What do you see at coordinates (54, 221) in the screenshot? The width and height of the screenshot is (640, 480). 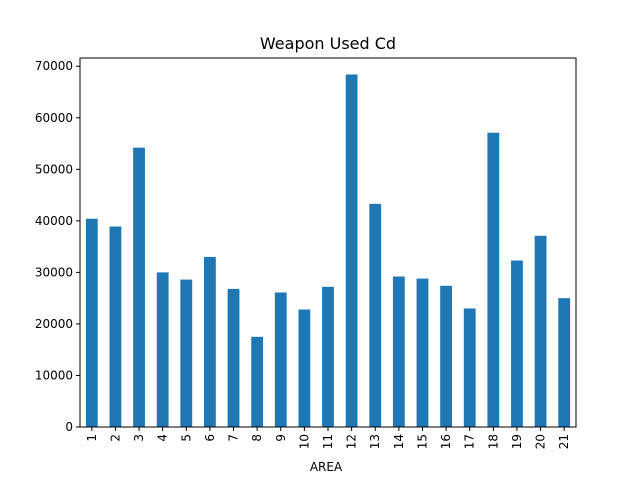 I see `y-tick-label: 40000` at bounding box center [54, 221].